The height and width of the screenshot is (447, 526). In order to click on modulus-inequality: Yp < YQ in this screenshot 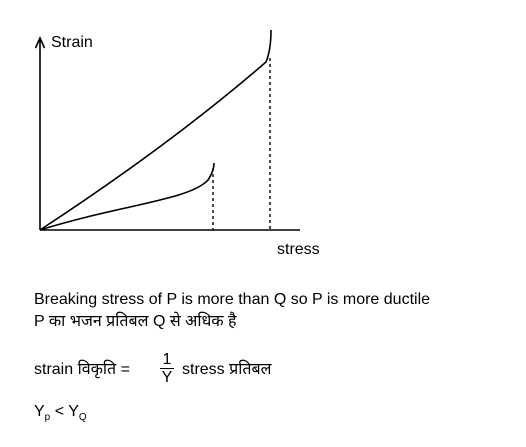, I will do `click(60, 415)`.